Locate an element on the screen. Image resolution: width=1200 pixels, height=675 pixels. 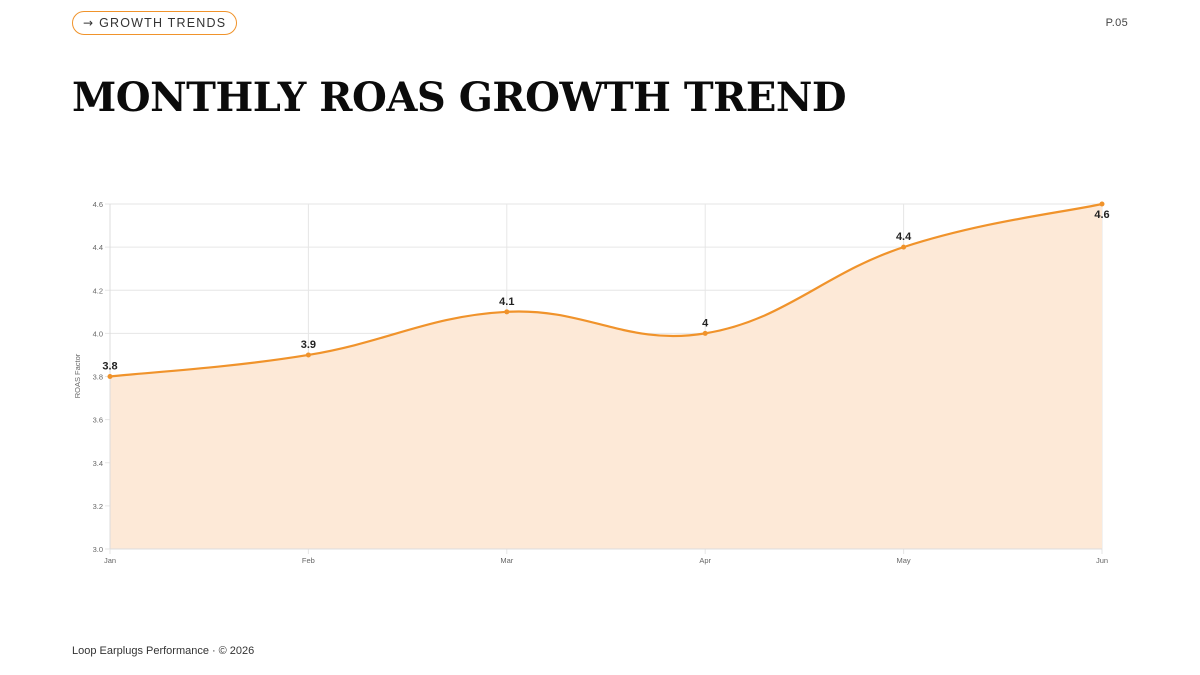
section-tag-label: GROWTH TRENDS is located at coordinates (163, 23).